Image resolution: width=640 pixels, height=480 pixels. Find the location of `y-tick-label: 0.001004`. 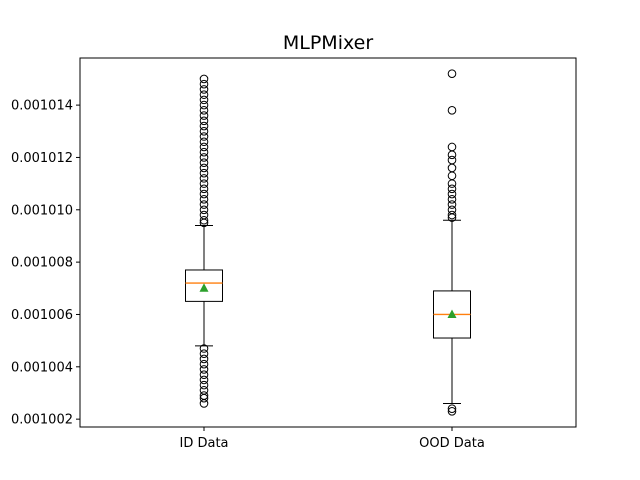

y-tick-label: 0.001004 is located at coordinates (42, 367).